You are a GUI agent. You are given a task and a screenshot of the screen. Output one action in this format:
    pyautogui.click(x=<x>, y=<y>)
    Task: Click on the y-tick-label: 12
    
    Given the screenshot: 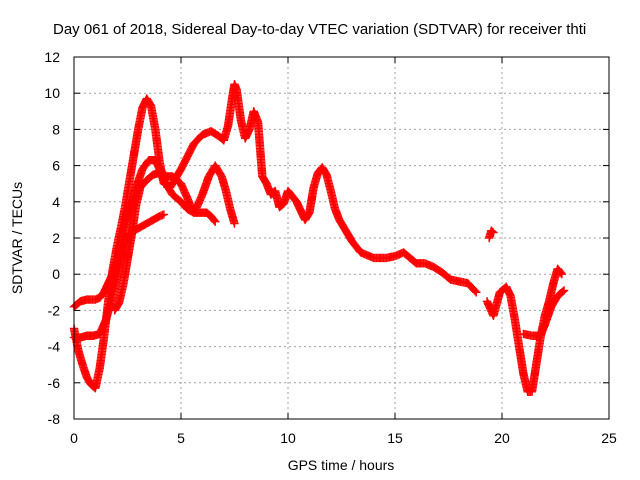 What is the action you would take?
    pyautogui.click(x=52, y=57)
    